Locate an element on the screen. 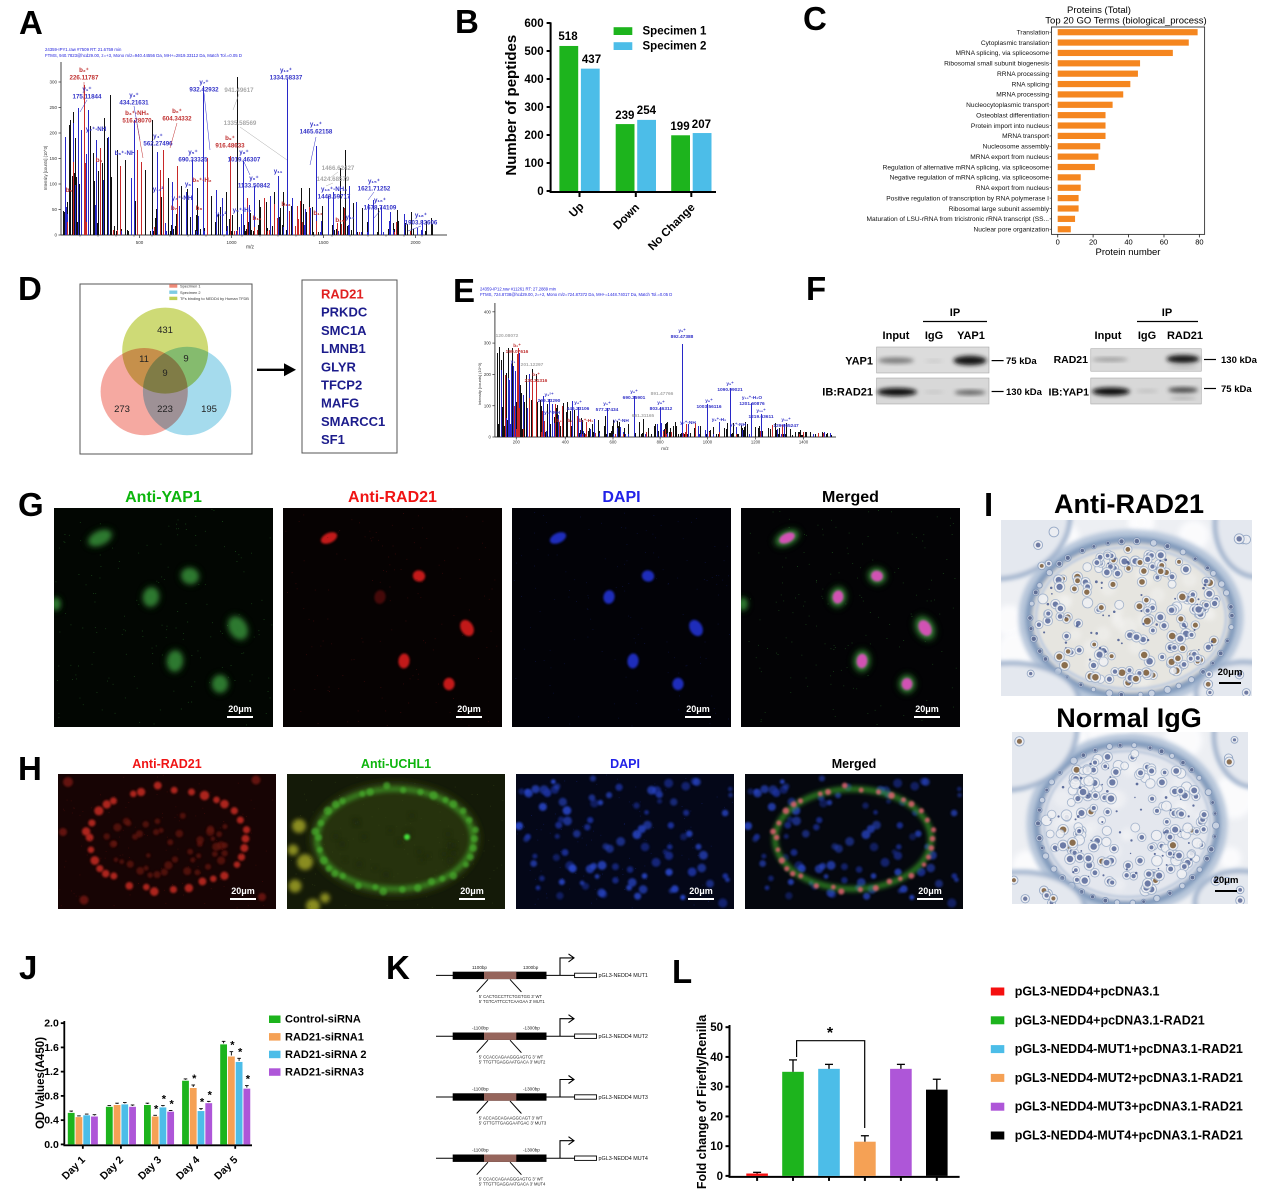 This screenshot has height=1200, width=1268. svg-text: TFCP2 is located at coordinates (341, 385).